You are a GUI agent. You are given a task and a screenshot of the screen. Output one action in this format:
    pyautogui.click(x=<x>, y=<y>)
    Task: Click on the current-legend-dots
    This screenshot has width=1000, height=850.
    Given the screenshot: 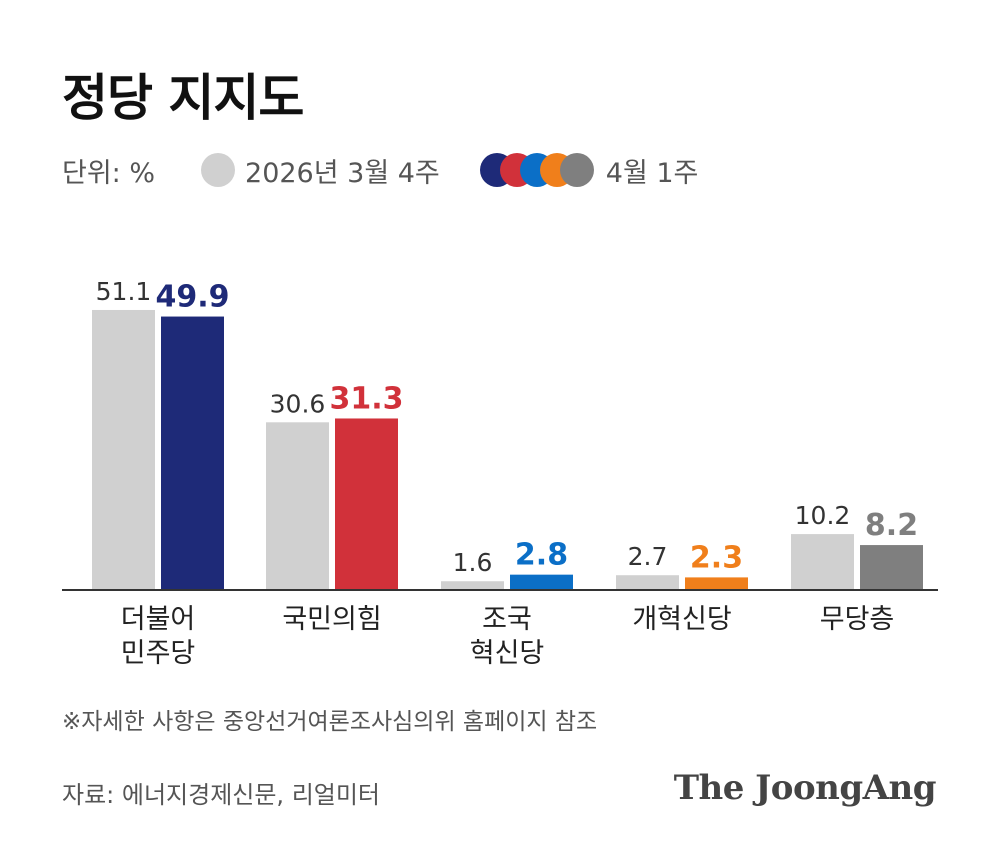 What is the action you would take?
    pyautogui.click(x=536, y=170)
    